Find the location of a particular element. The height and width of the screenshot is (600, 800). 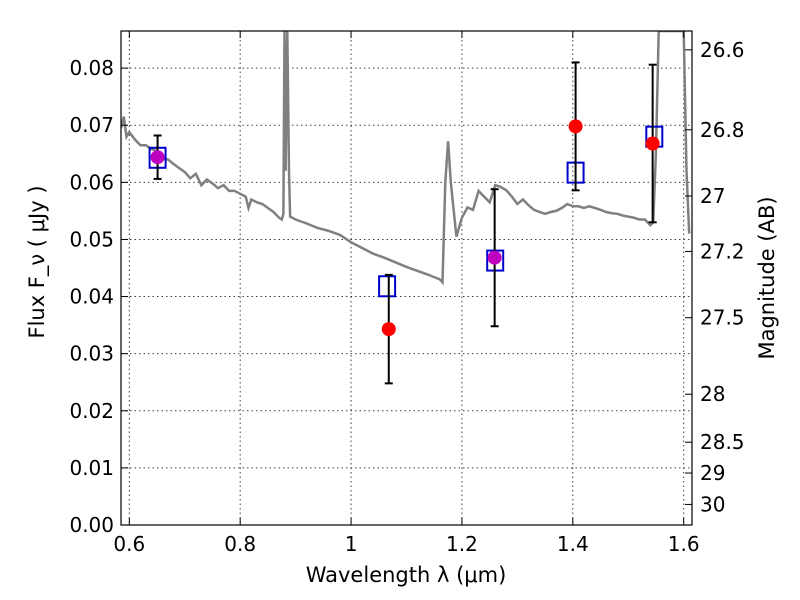

x-tick-label: 1.6 is located at coordinates (684, 544).